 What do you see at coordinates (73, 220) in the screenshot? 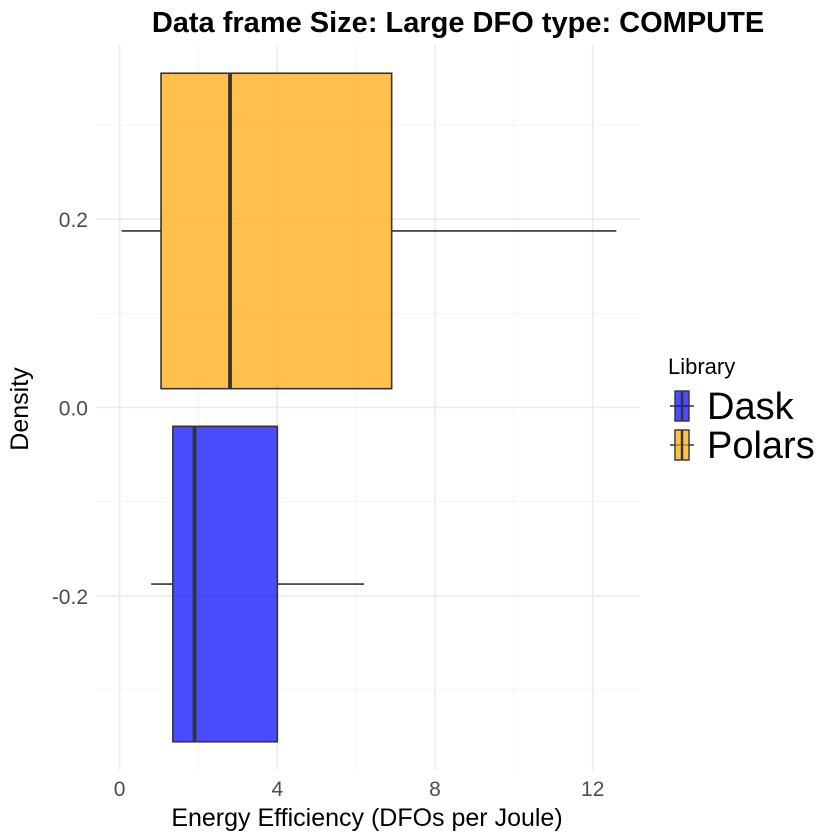
I see `y-tick-label: 0.2` at bounding box center [73, 220].